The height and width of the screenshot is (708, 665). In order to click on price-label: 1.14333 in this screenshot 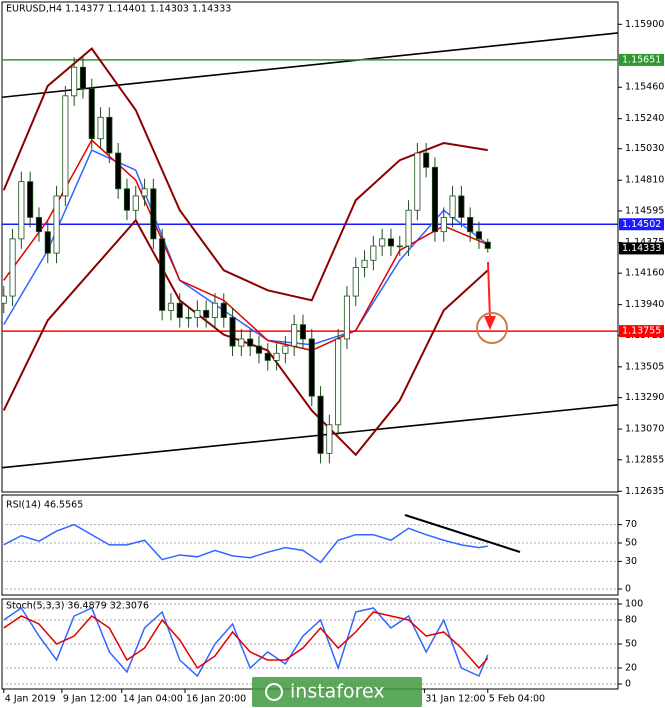, I will do `click(641, 248)`.